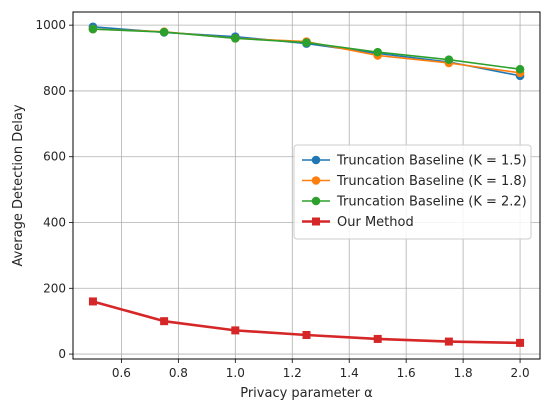 The height and width of the screenshot is (407, 550). What do you see at coordinates (235, 373) in the screenshot?
I see `x-tick-label: 1.0` at bounding box center [235, 373].